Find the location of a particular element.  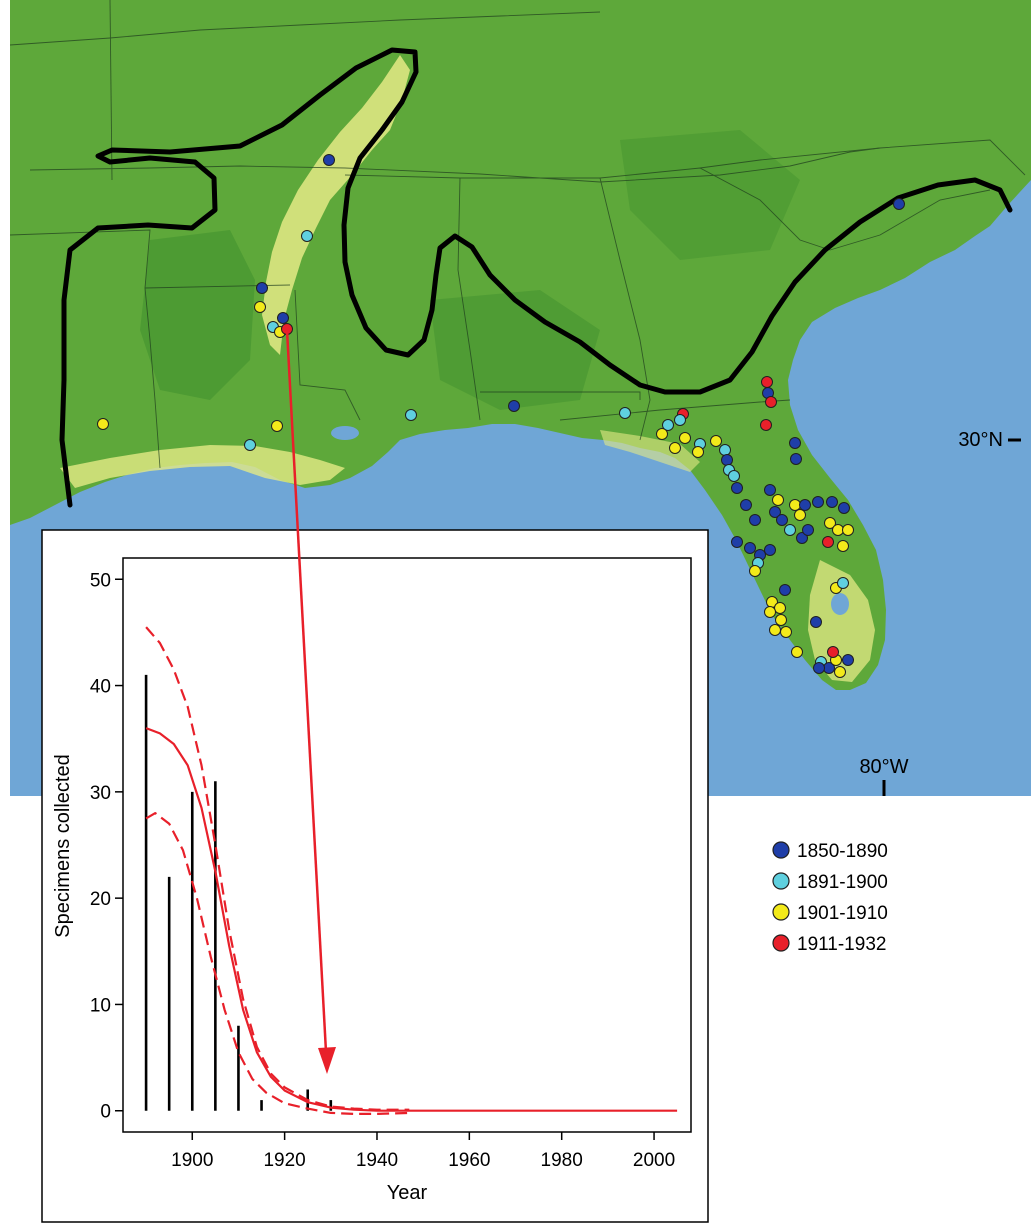

x-tick-label: 1900 is located at coordinates (192, 1160).